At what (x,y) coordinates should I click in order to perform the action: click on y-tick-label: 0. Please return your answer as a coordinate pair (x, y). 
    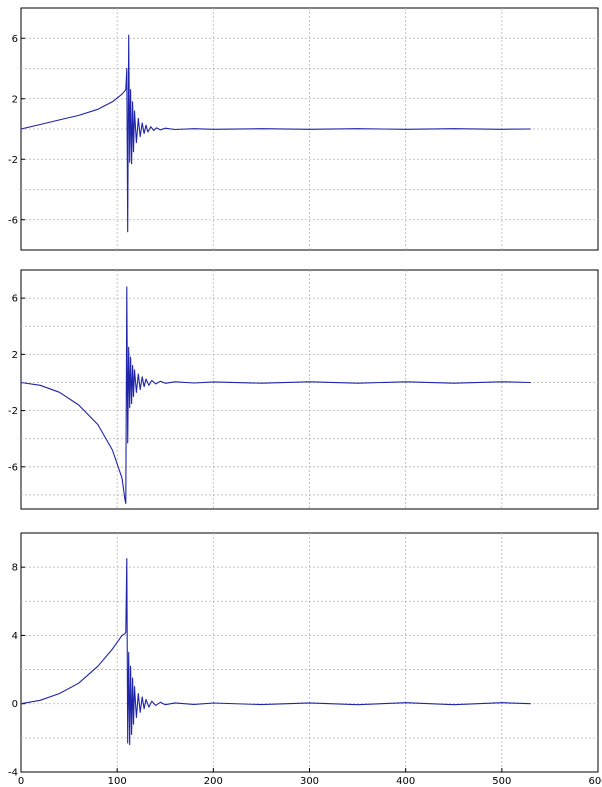
    Looking at the image, I should click on (15, 704).